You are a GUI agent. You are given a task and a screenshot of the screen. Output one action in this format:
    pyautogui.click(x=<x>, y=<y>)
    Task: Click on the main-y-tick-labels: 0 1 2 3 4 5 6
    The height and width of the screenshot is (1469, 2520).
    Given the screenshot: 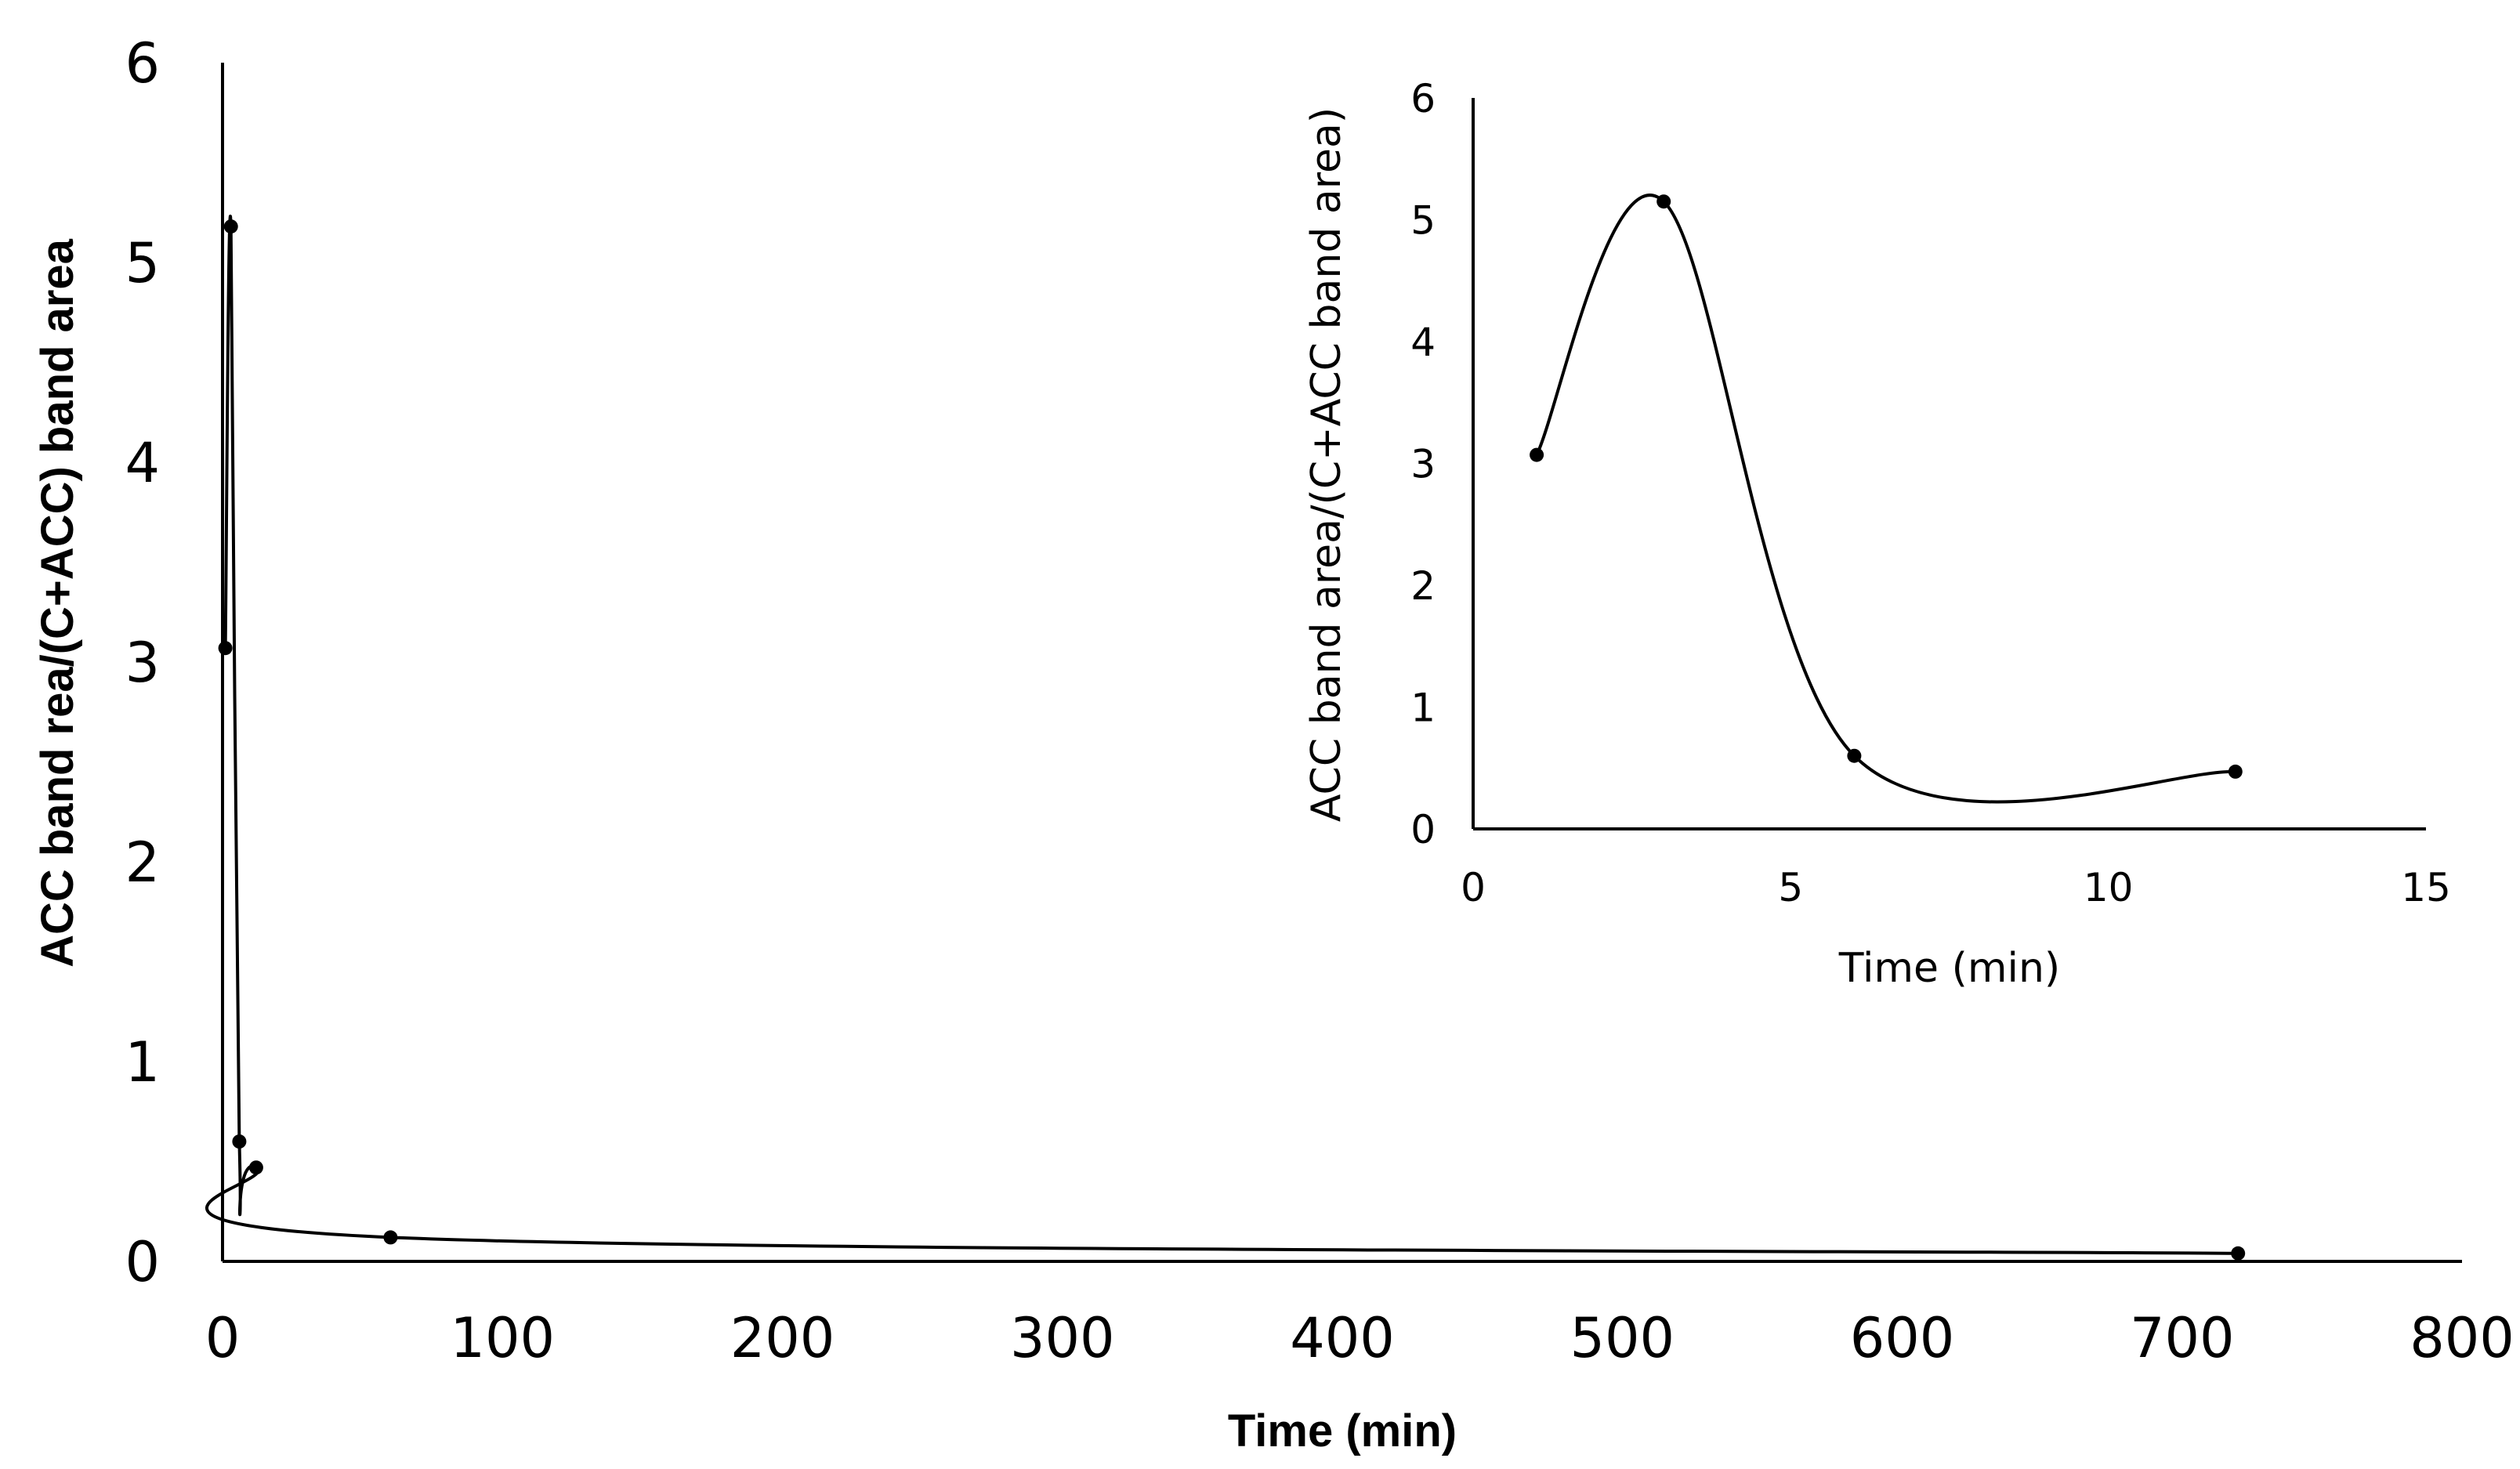 What is the action you would take?
    pyautogui.click(x=142, y=662)
    